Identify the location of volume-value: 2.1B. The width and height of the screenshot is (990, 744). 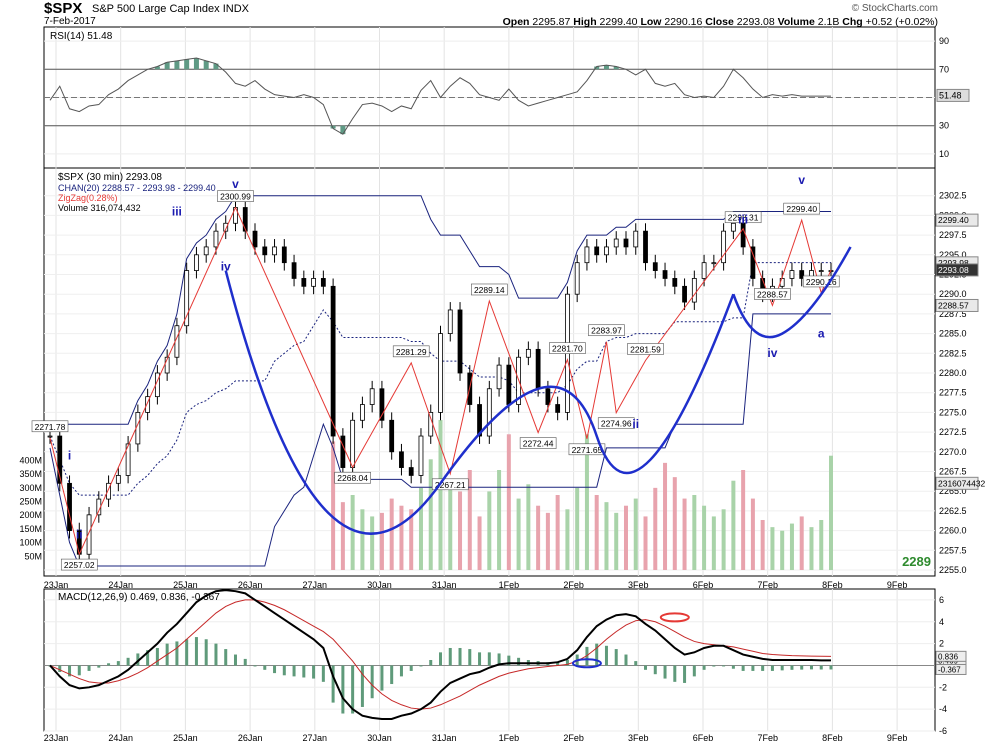
(828, 22).